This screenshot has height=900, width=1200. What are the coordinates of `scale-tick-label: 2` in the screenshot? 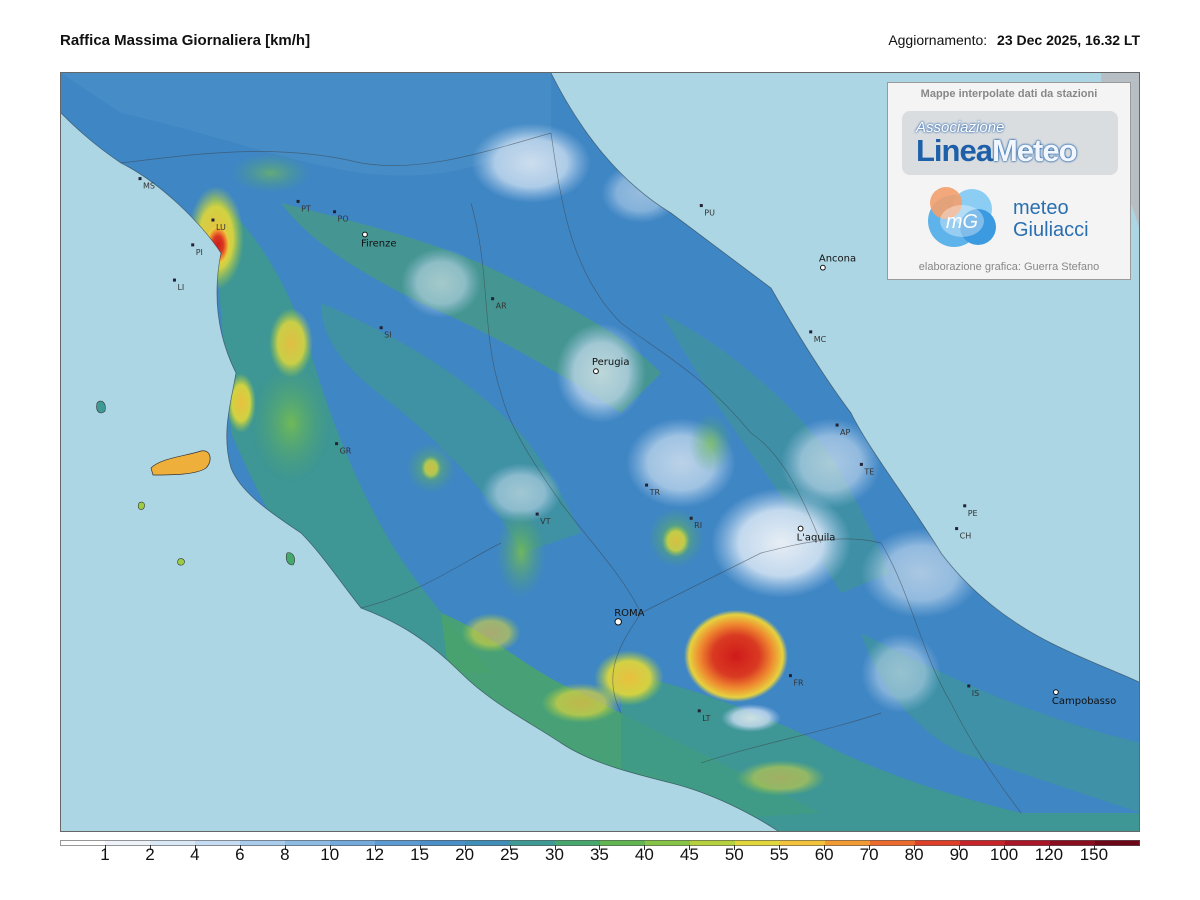 It's located at (150, 854).